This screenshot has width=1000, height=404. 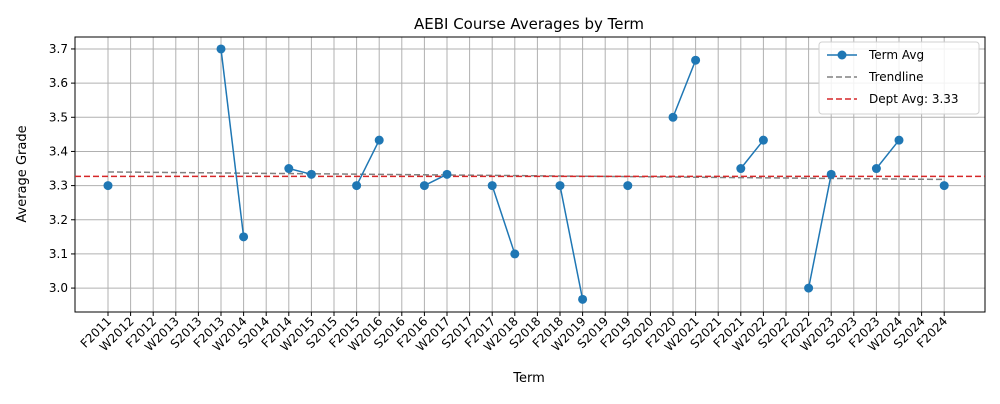 I want to click on legend: Term Avg Trendline Dept Avg: 3.33, so click(x=899, y=78).